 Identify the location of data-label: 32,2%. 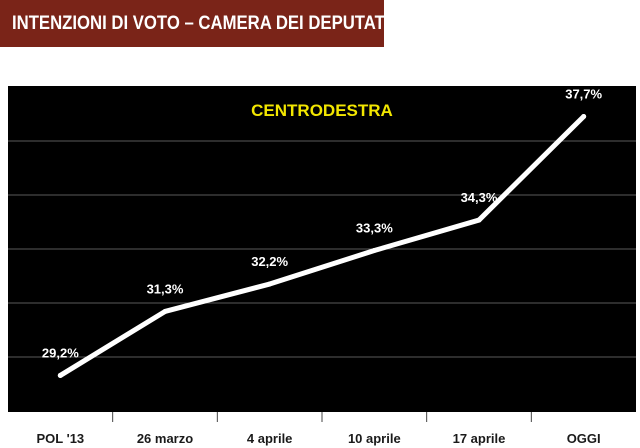
(269, 261).